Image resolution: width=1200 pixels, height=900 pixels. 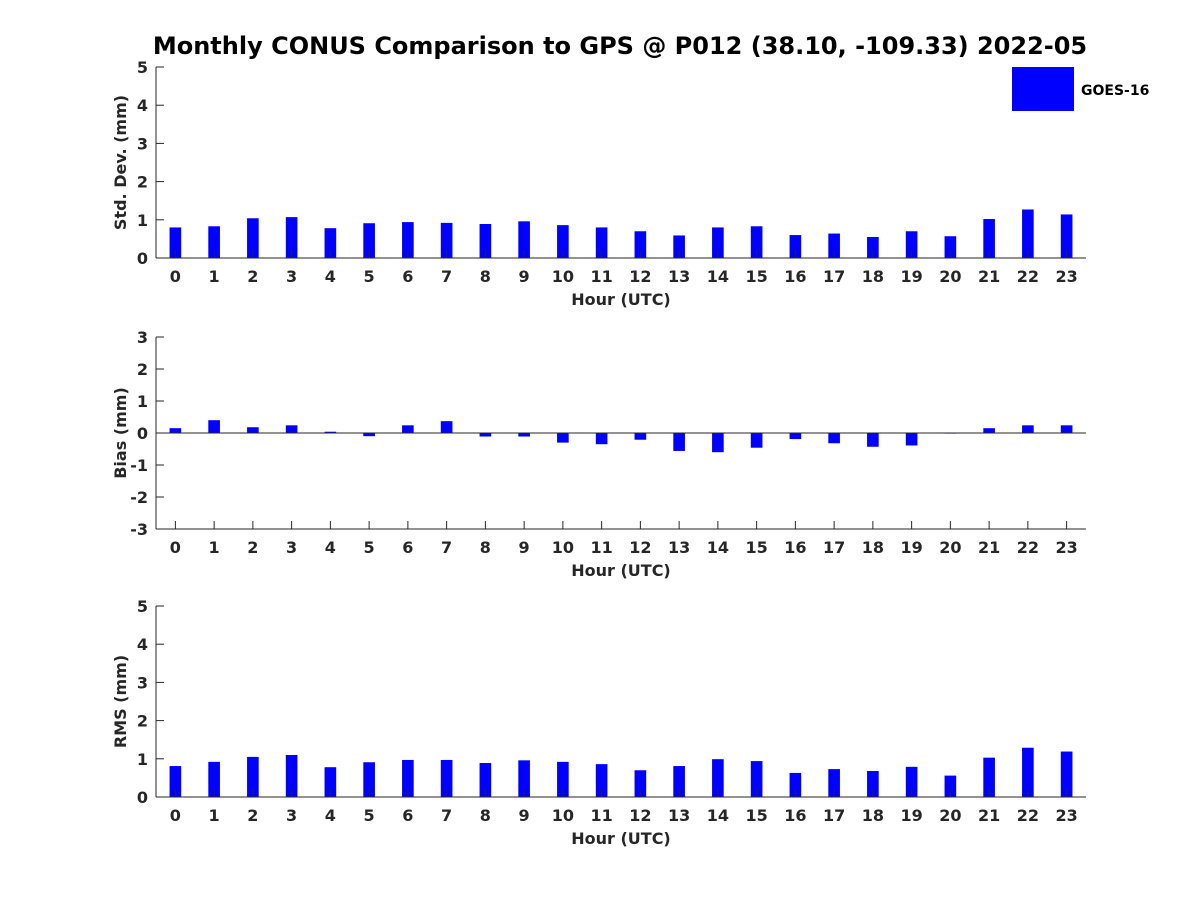 What do you see at coordinates (446, 276) in the screenshot?
I see `std-dev-x-tick-label: 7` at bounding box center [446, 276].